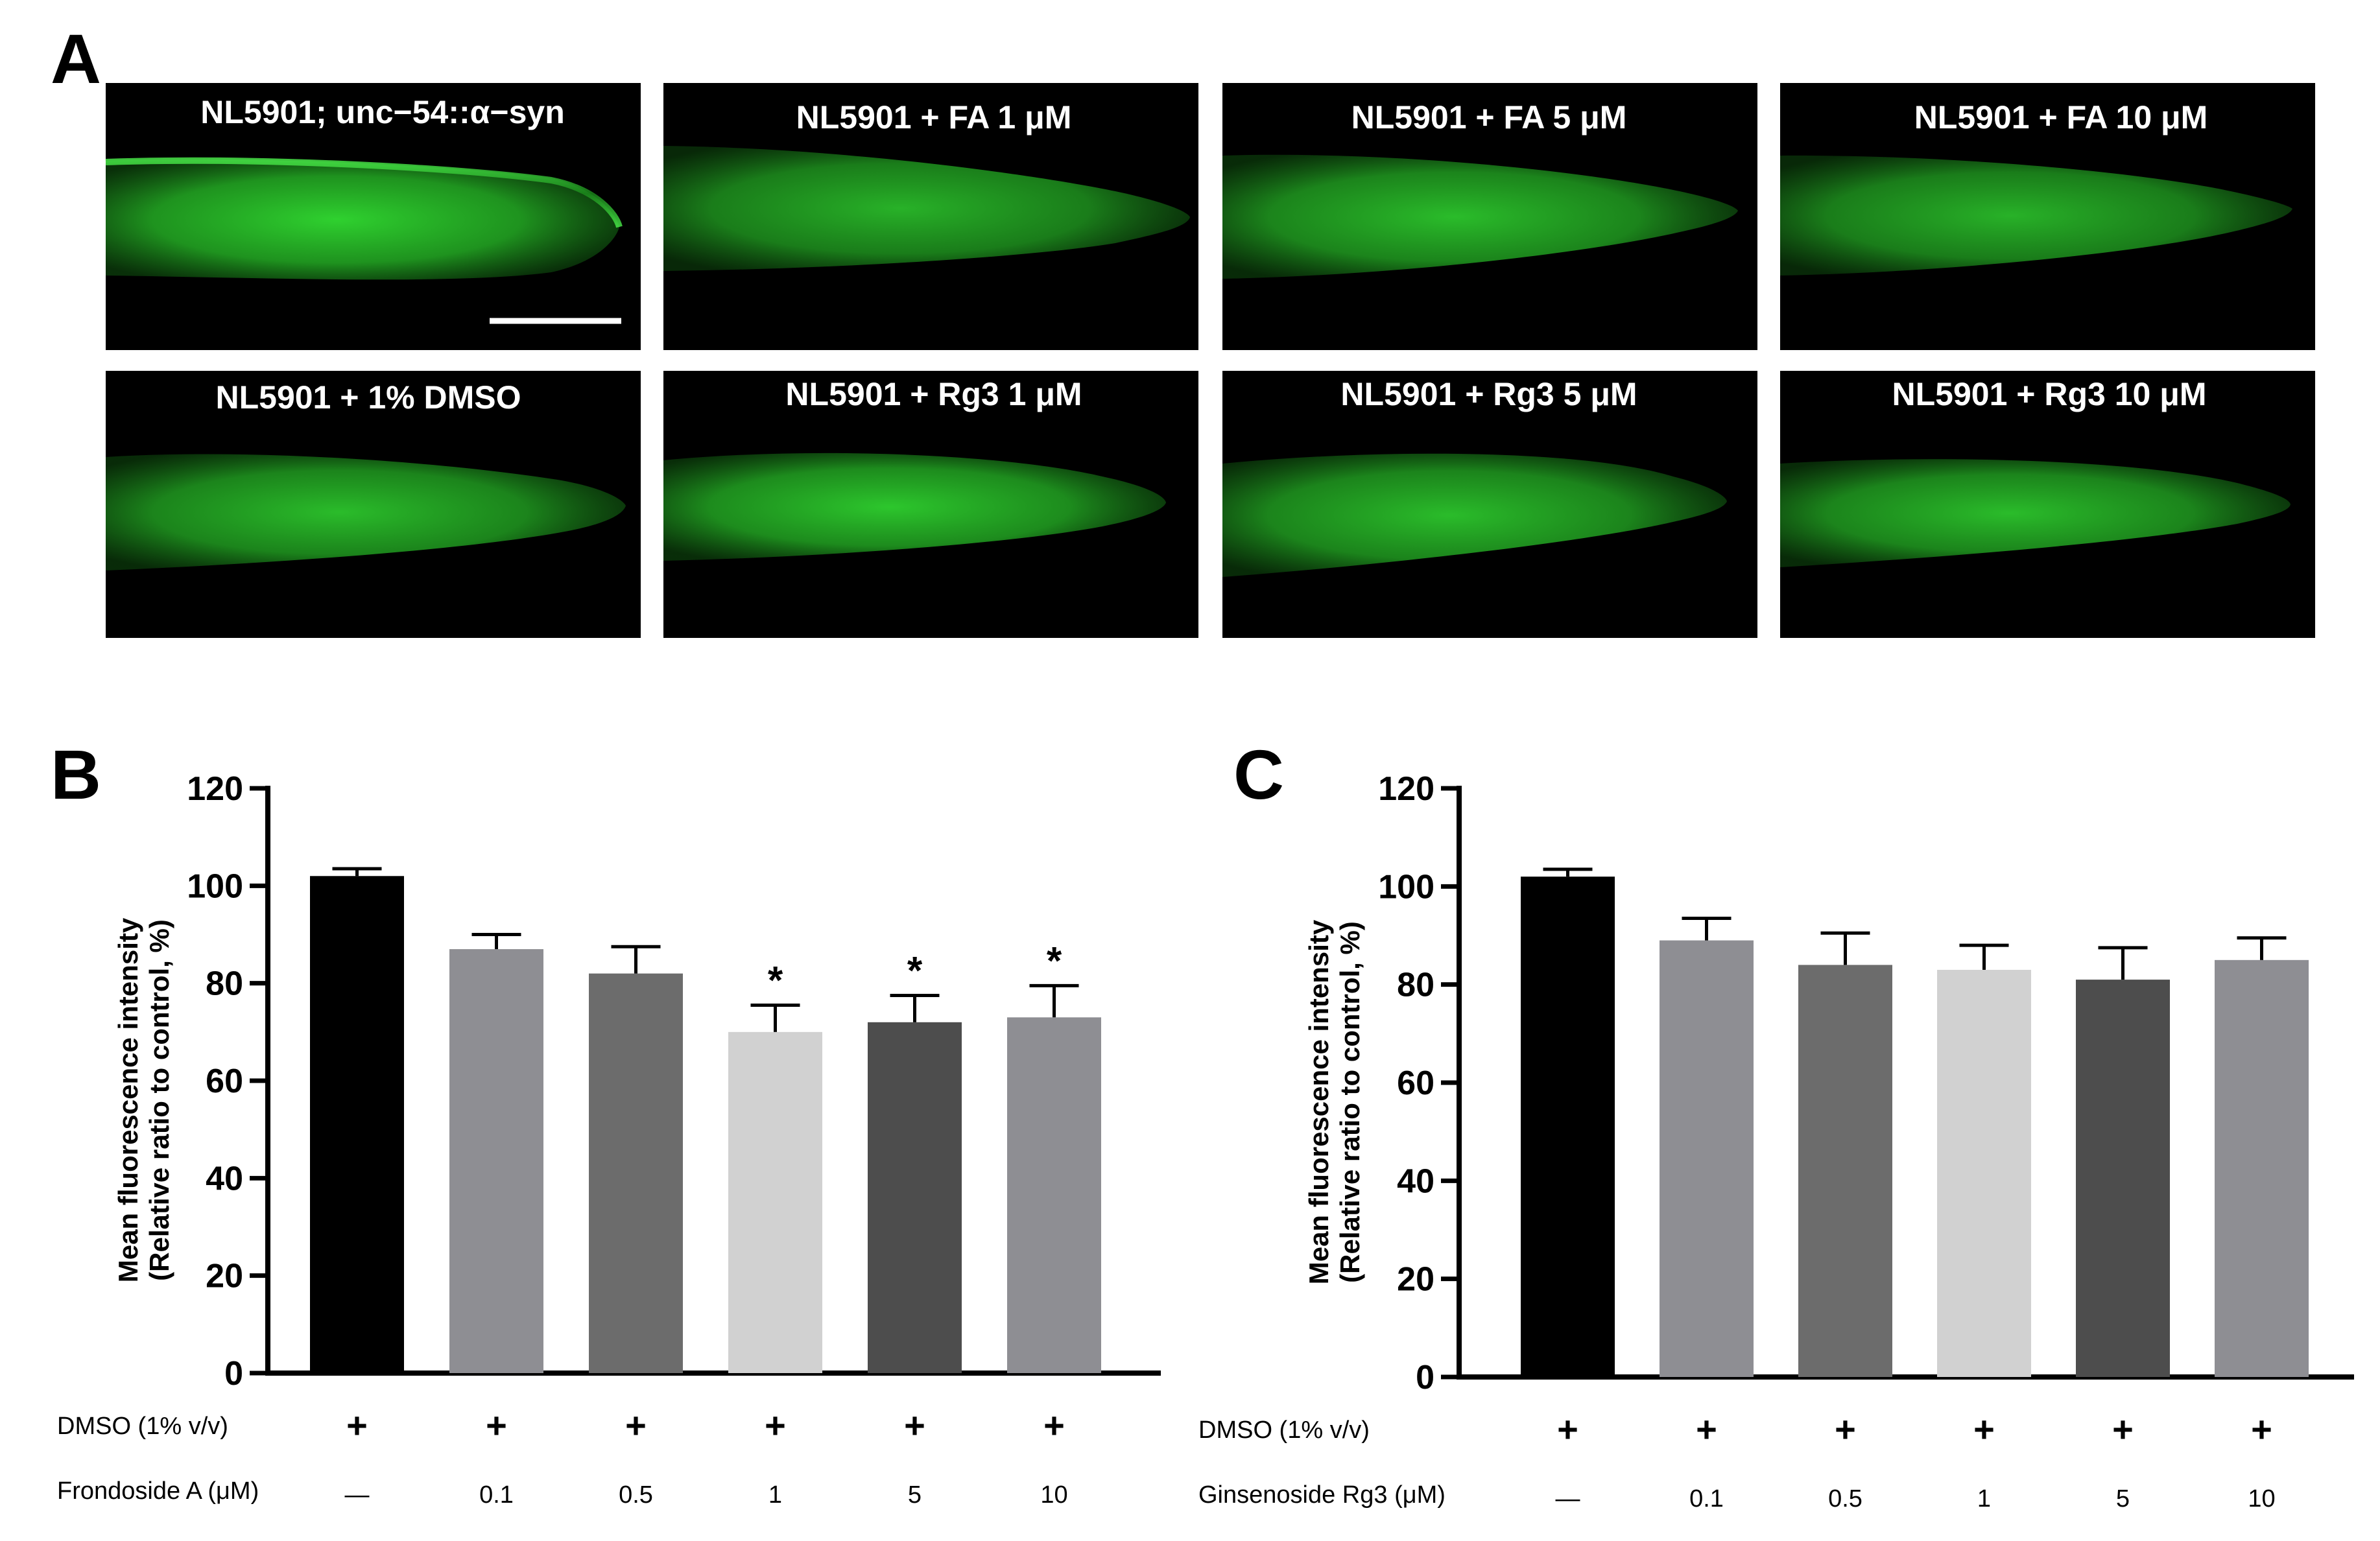  Describe the element at coordinates (934, 394) in the screenshot. I see `micrograph-label: NL5901 + Rg3 1 μM` at that location.